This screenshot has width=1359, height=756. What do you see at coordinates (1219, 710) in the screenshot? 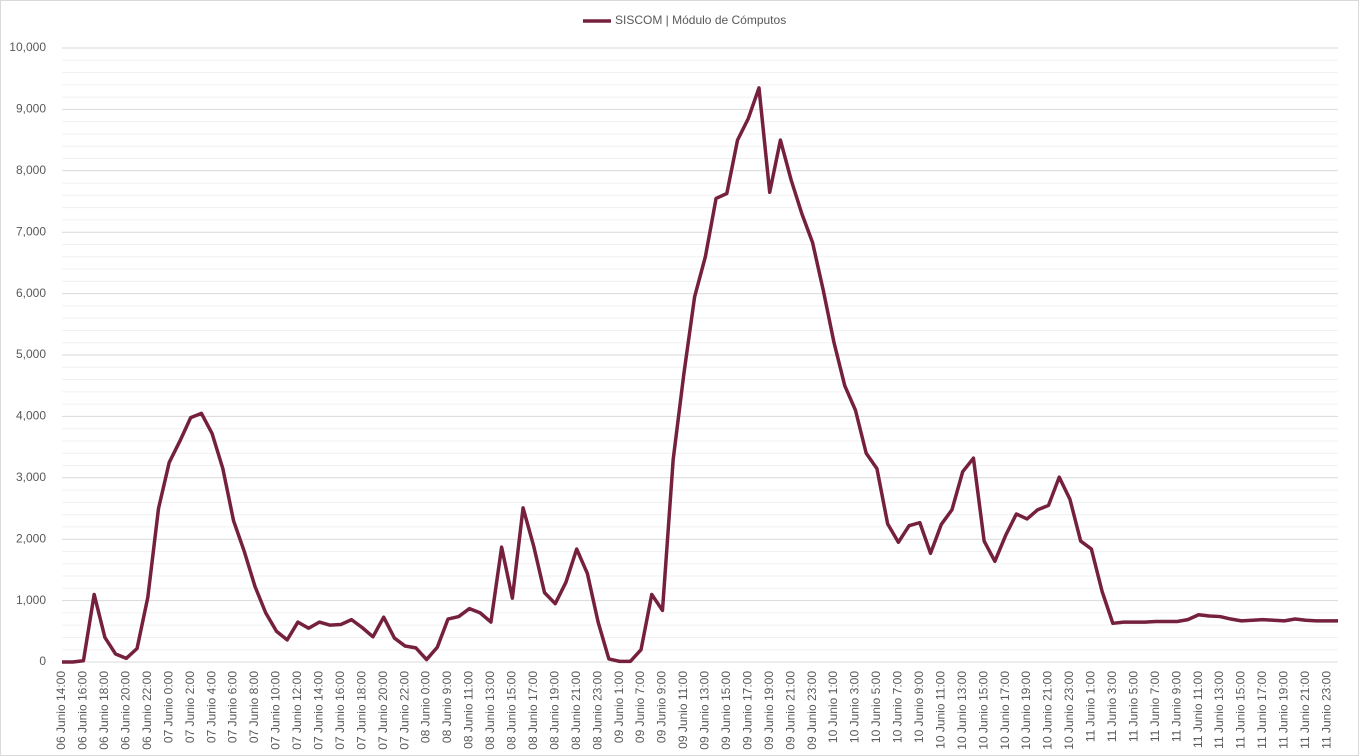
I see `x-tick-label: 11 Junio 13:00` at bounding box center [1219, 710].